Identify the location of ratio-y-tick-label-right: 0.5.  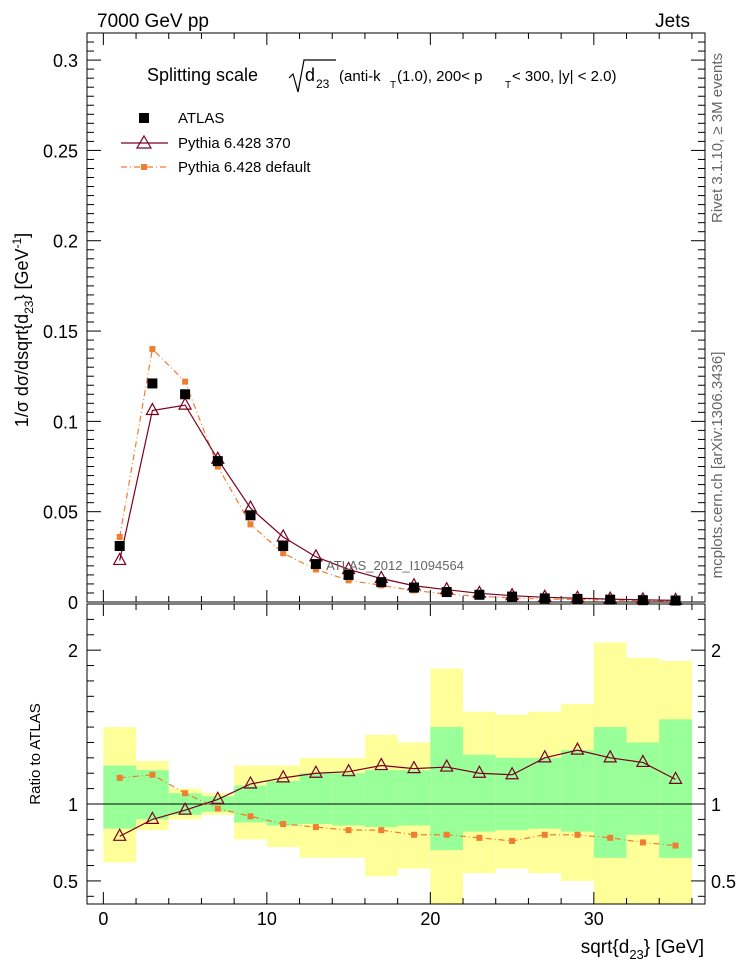
(723, 882).